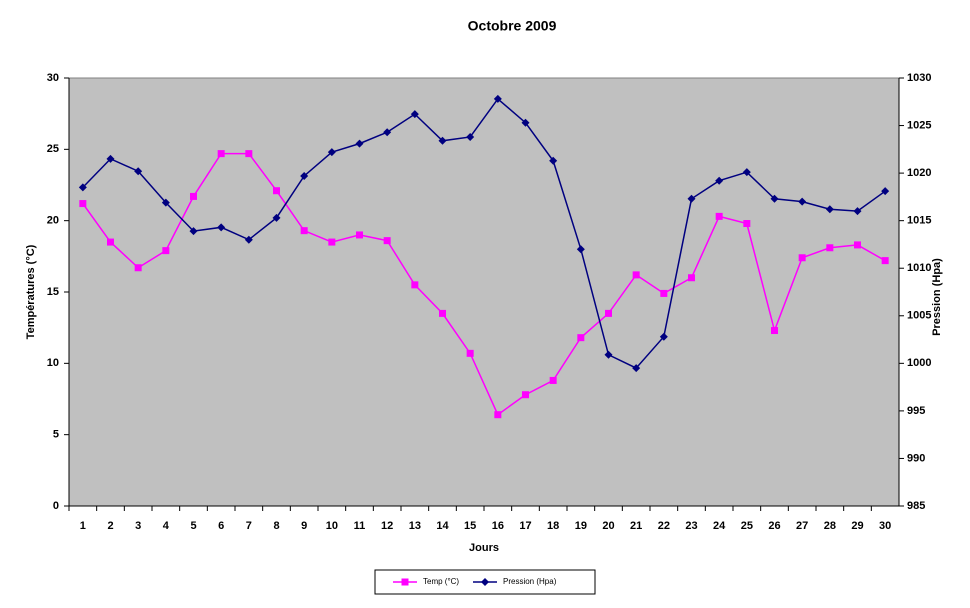  I want to click on y2-tick-label: 995, so click(916, 411).